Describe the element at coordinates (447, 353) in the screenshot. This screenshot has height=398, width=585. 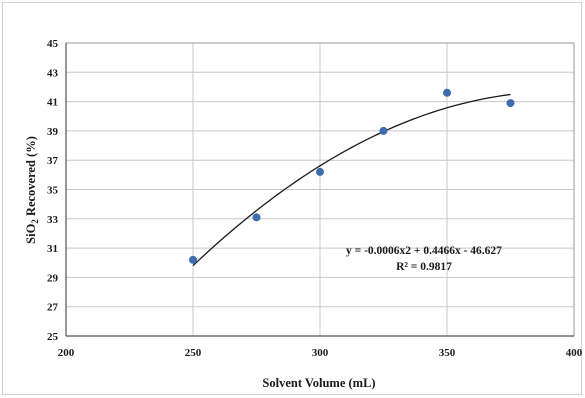
I see `x-tick-label: 350` at that location.